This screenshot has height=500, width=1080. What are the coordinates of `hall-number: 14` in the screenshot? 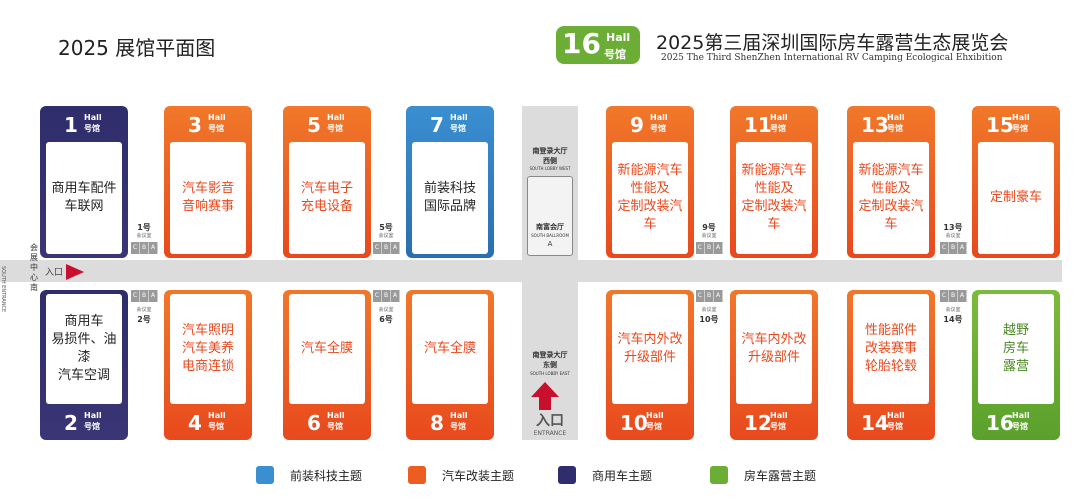 It's located at (875, 423).